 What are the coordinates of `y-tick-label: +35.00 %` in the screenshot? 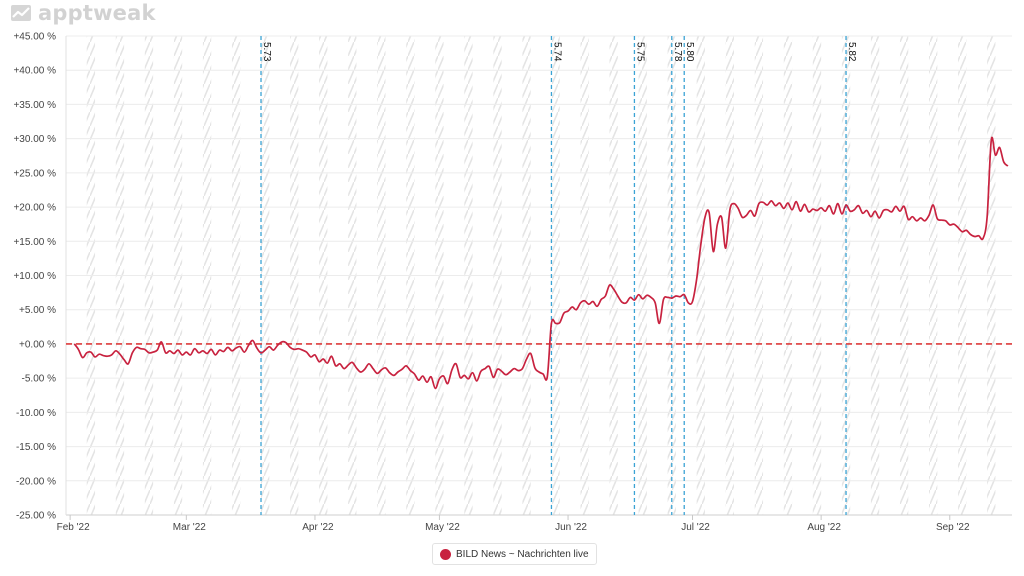 It's located at (34, 105).